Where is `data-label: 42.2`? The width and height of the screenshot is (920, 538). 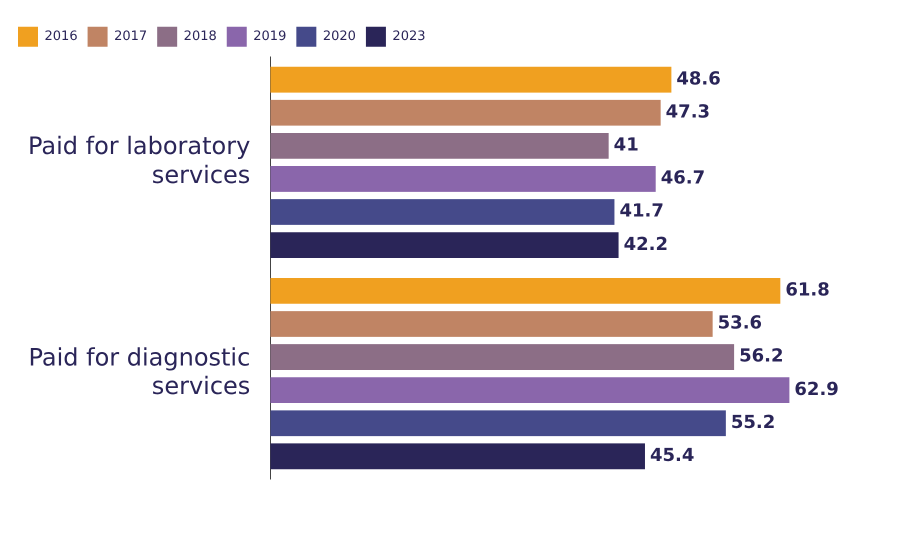 data-label: 42.2 is located at coordinates (646, 244).